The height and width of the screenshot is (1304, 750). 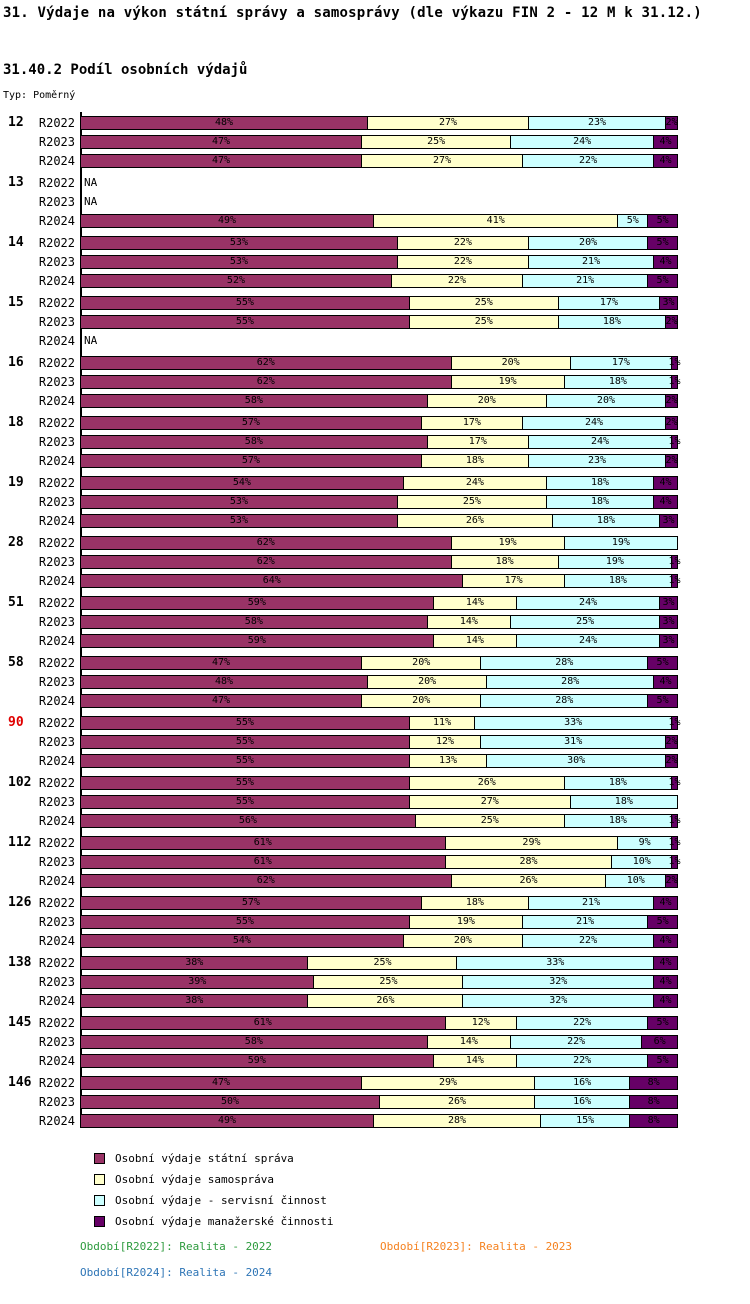 What do you see at coordinates (375, 123) in the screenshot?
I see `bar-row: R2022 48% 27% 23% 2%` at bounding box center [375, 123].